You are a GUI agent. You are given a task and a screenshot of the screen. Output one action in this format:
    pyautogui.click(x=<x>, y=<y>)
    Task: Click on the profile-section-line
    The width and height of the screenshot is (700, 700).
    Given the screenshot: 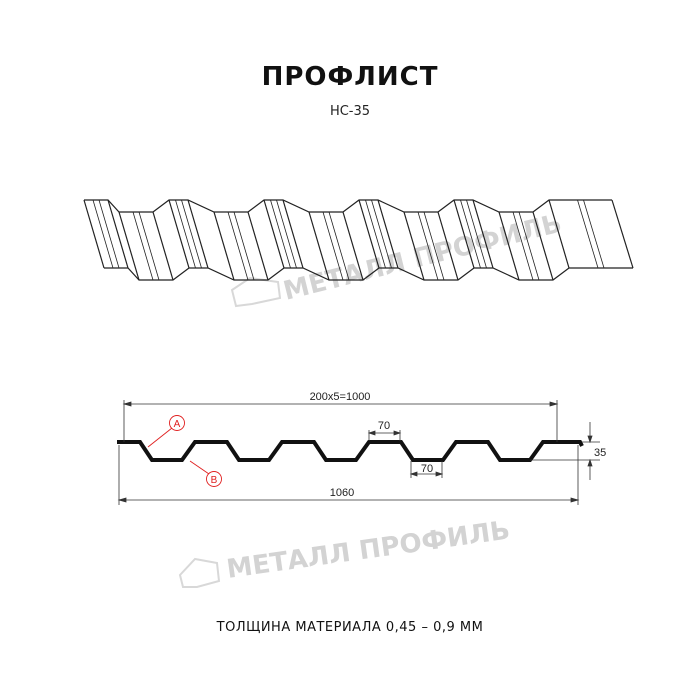 What is the action you would take?
    pyautogui.click(x=350, y=451)
    